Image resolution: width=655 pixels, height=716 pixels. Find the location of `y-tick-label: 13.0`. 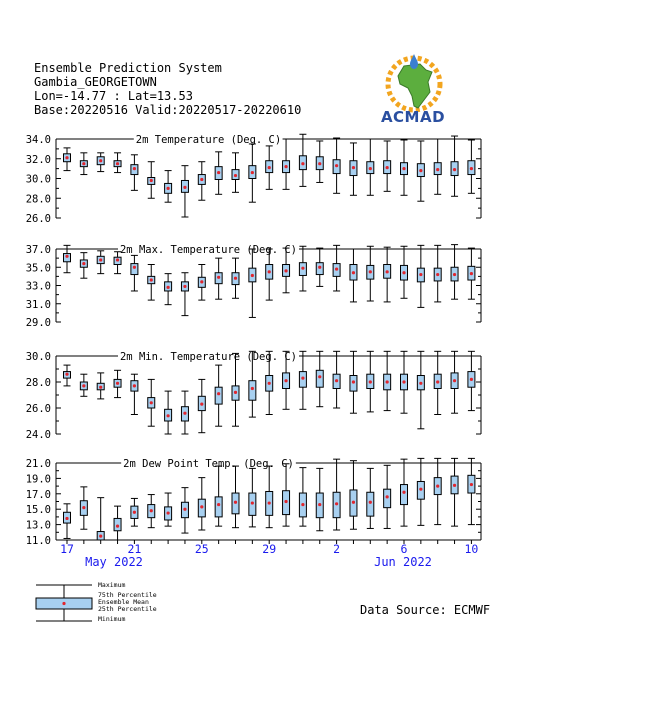

y-tick-label: 13.0 is located at coordinates (38, 526).